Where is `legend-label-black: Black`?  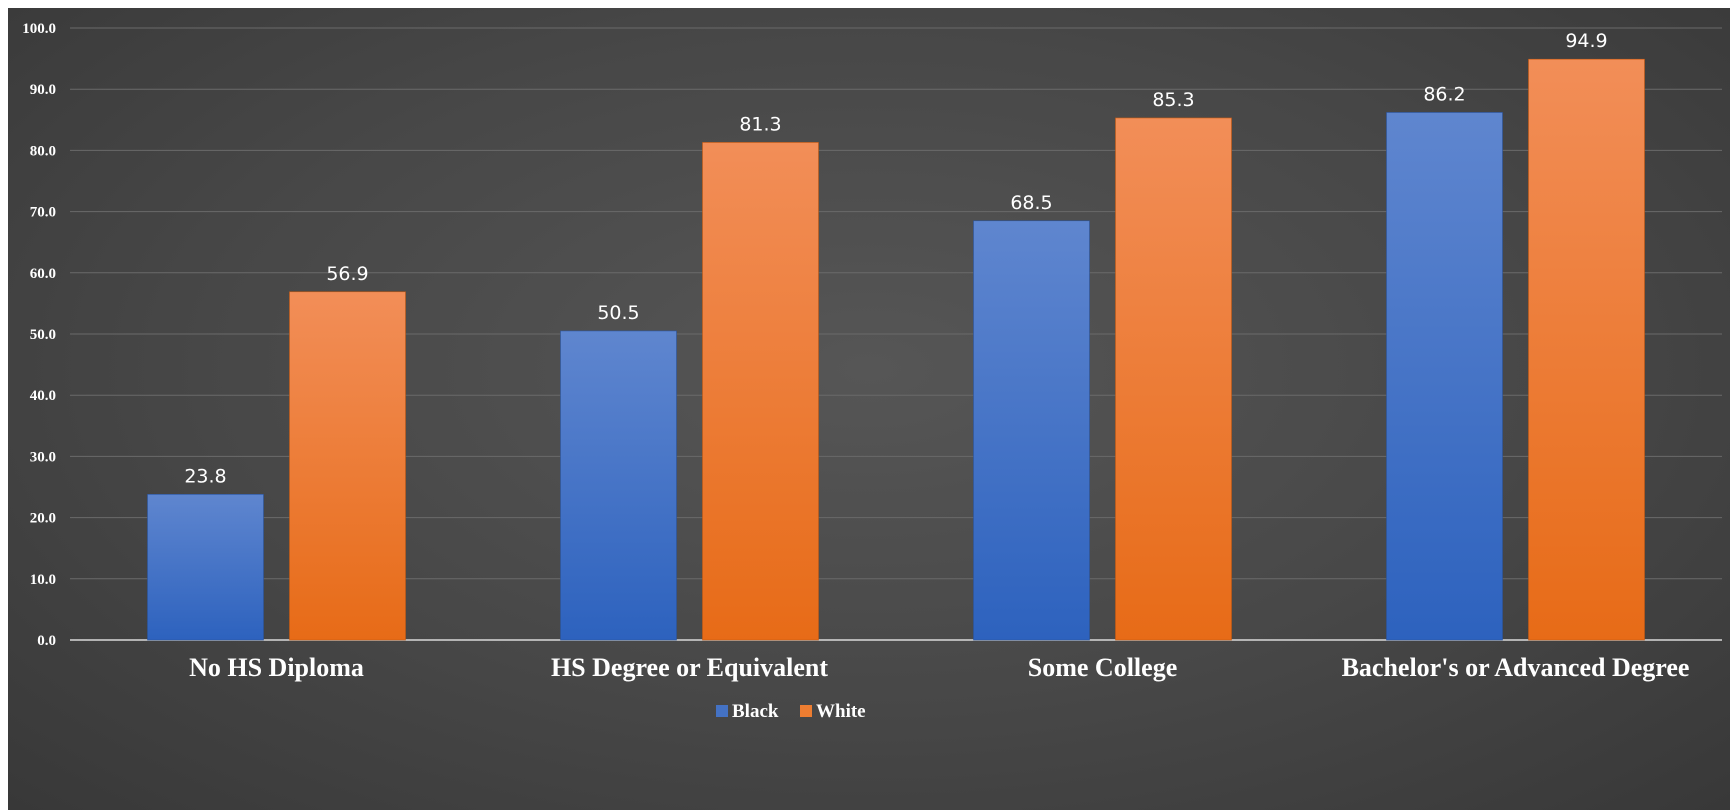 legend-label-black: Black is located at coordinates (755, 711).